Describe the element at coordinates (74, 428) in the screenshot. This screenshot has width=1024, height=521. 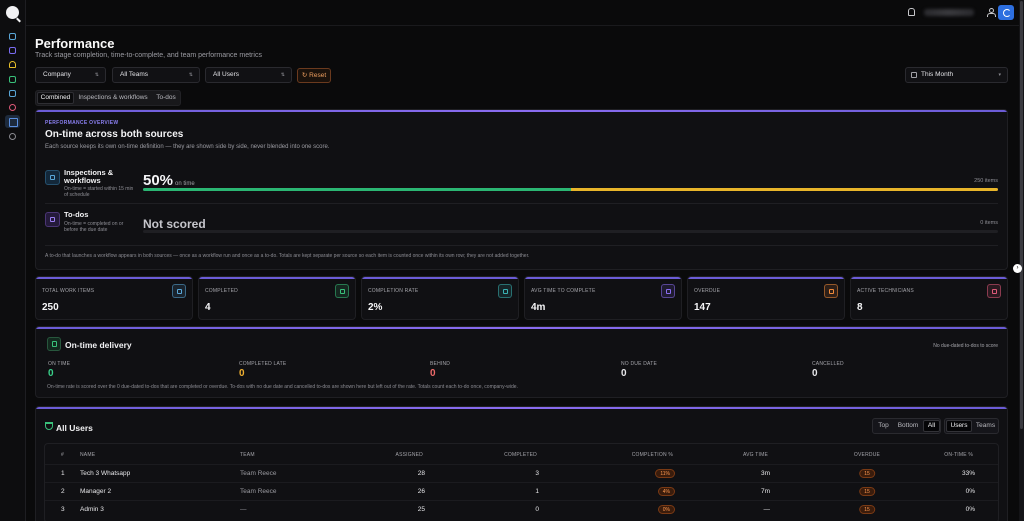
I see `users-title: All Users` at that location.